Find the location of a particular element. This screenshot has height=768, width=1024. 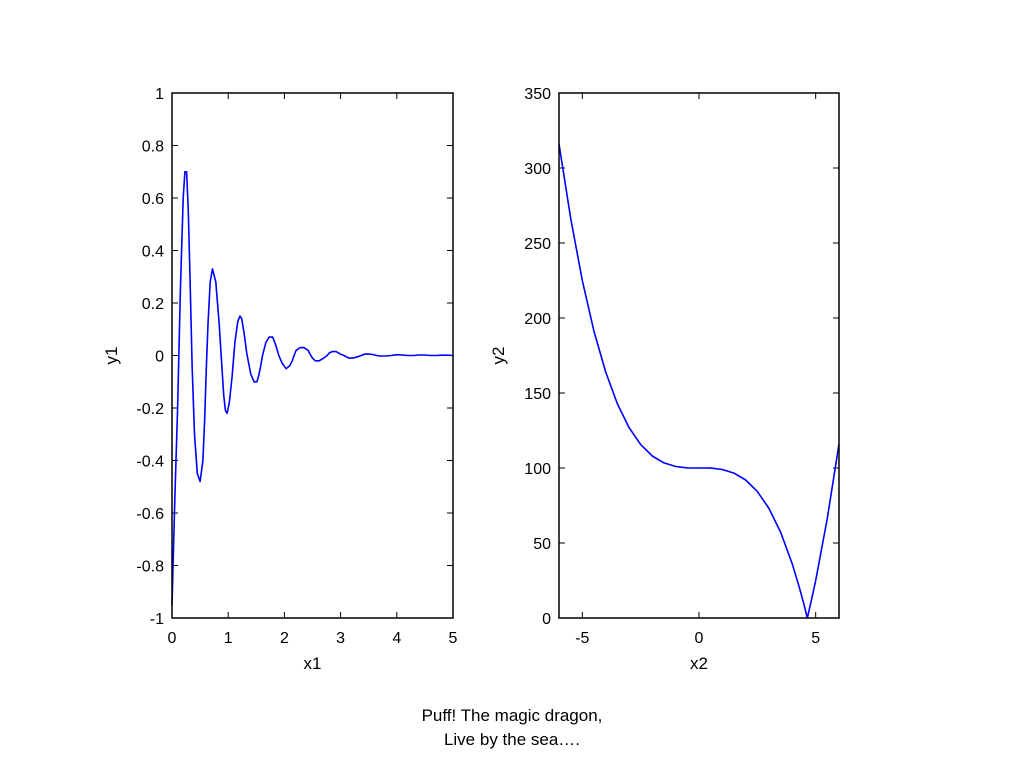

plot2-x-axis-label: x2 is located at coordinates (699, 663).